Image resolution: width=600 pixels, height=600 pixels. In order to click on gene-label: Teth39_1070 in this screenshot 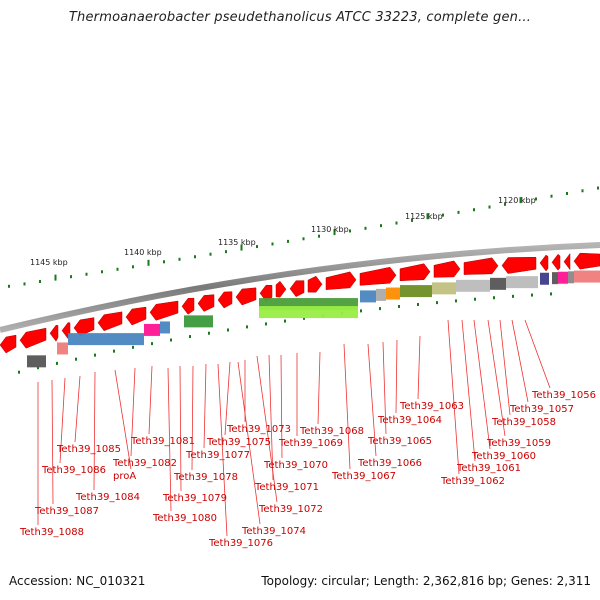, I will do `click(295, 465)`.